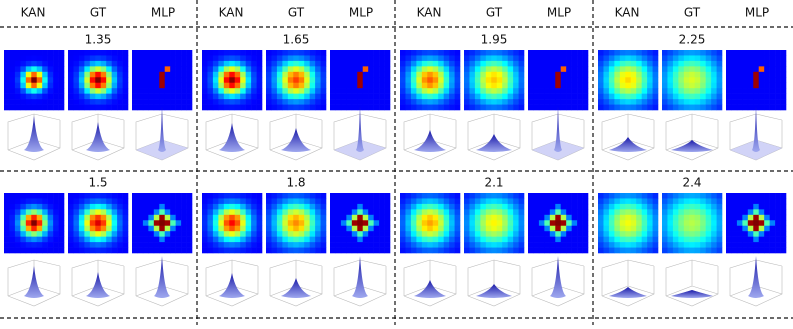 The width and height of the screenshot is (793, 329). Describe the element at coordinates (34, 282) in the screenshot. I see `surface-peak` at that location.